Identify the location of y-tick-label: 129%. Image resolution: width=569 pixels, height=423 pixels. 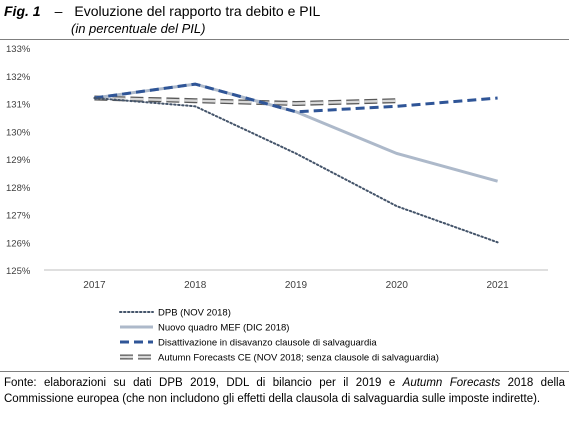
(18, 160).